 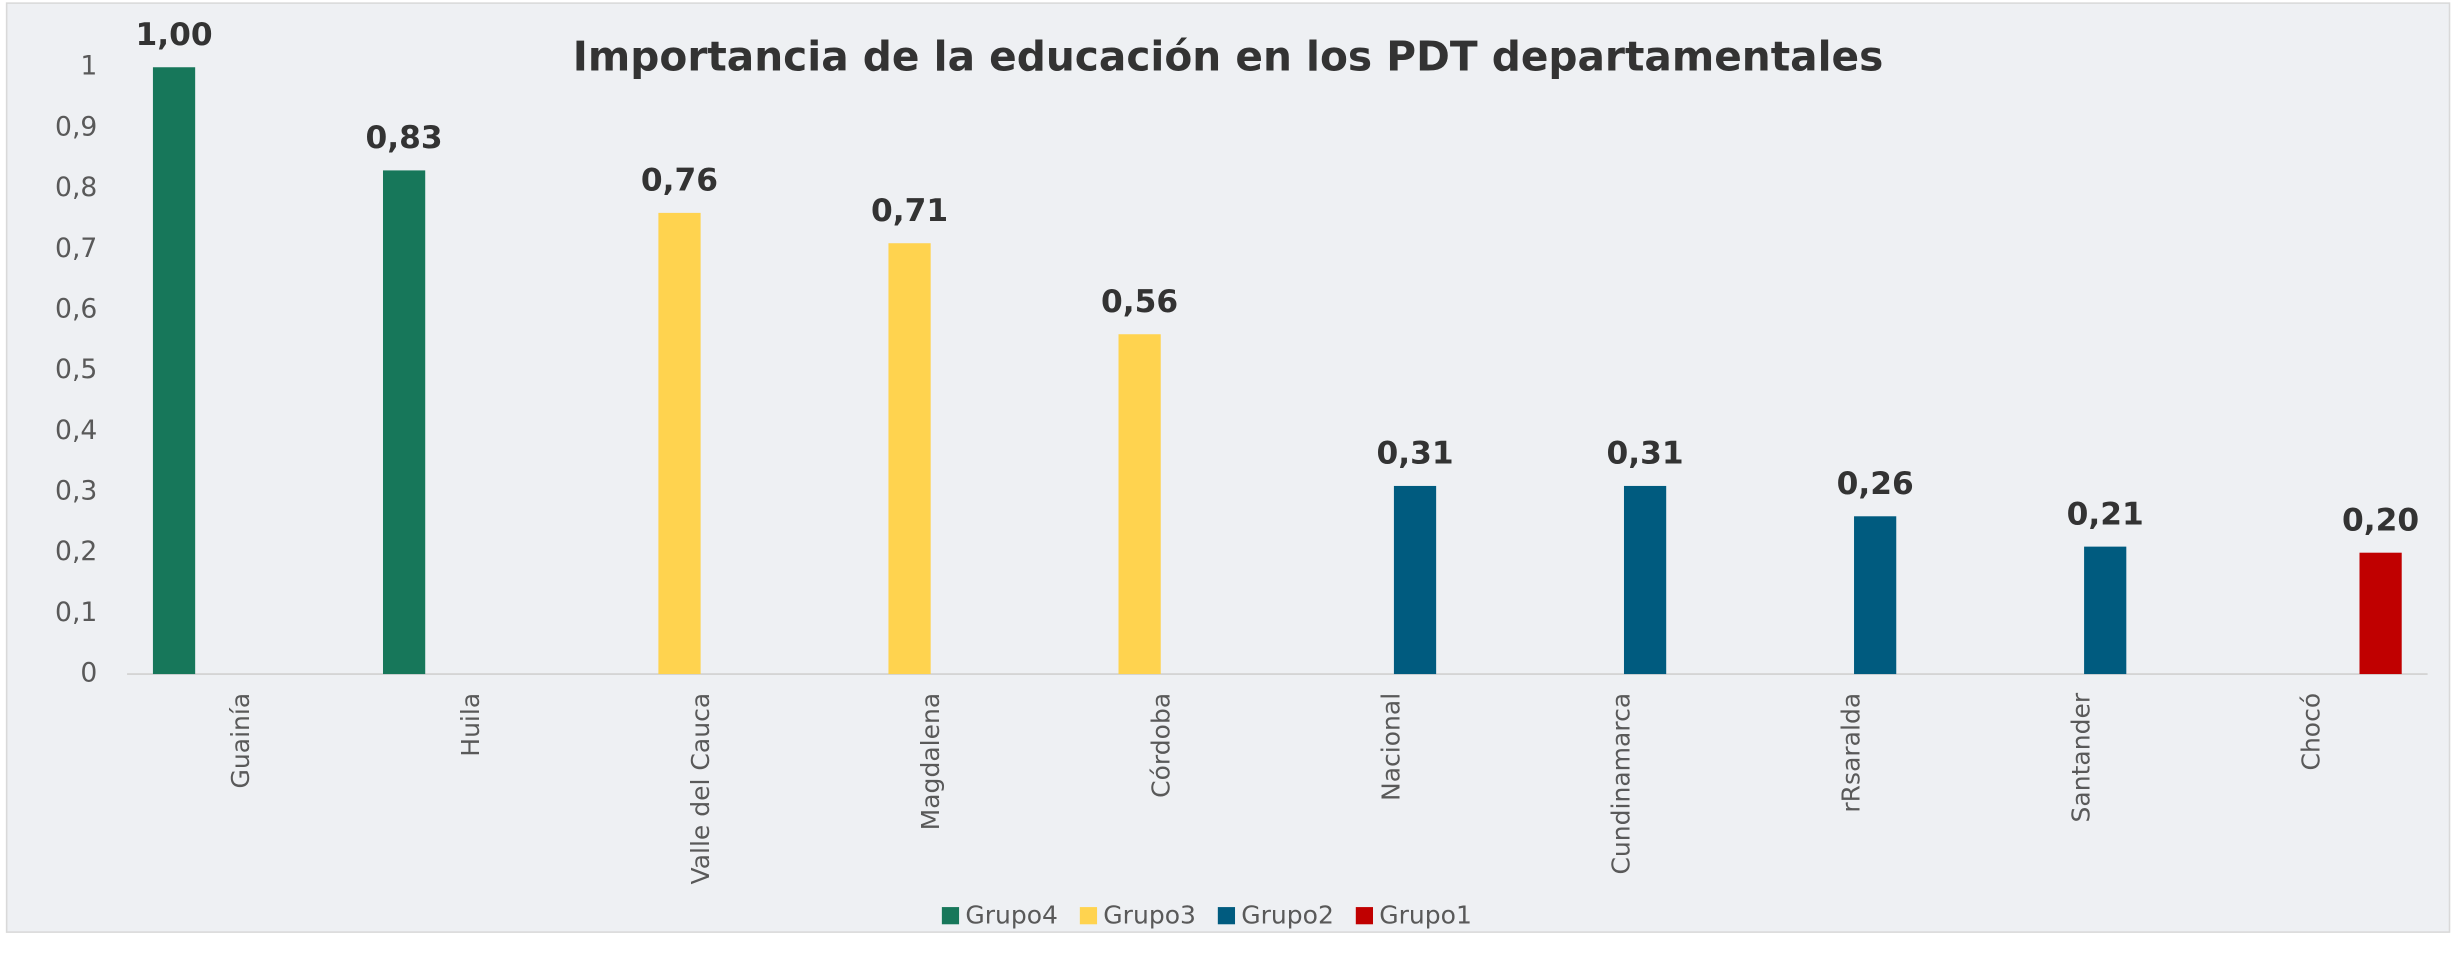 I want to click on x-tick-label: Chocó, so click(x=2311, y=732).